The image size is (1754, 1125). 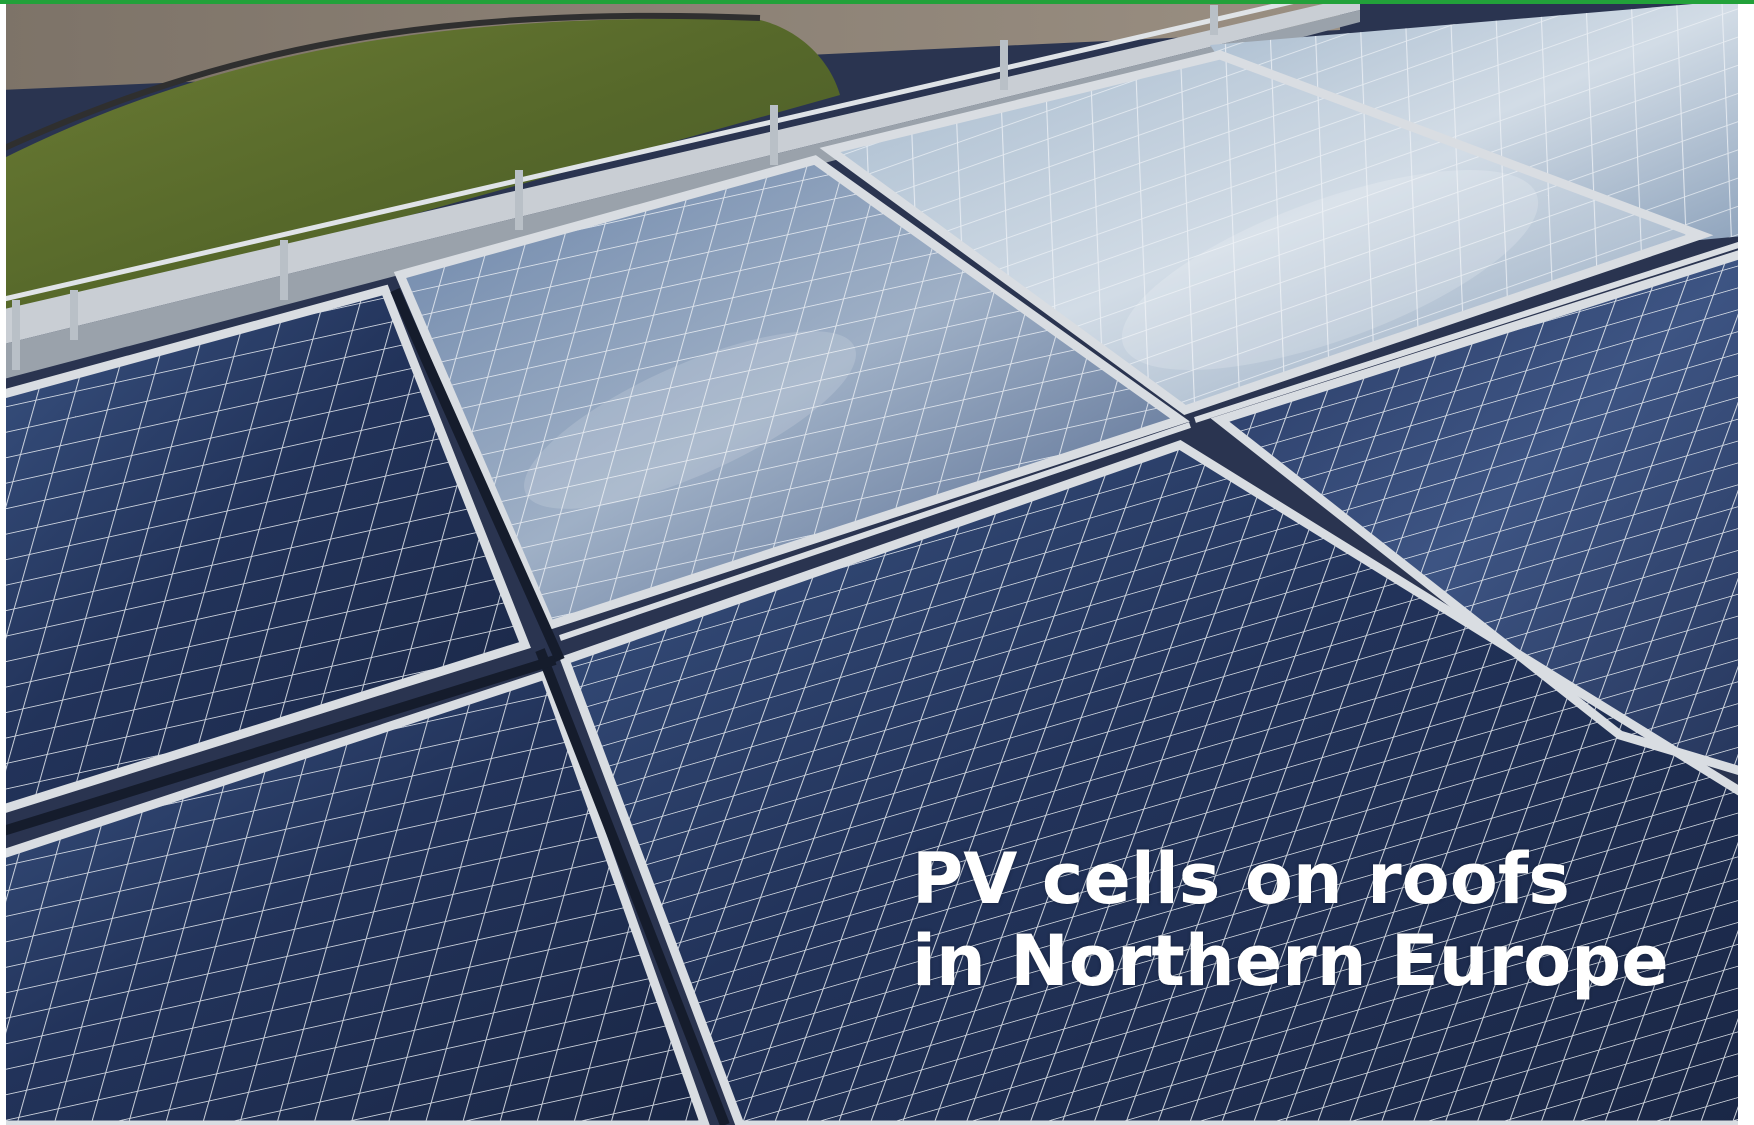 I want to click on caption-line-2: in Northern Europe, so click(x=1290, y=961).